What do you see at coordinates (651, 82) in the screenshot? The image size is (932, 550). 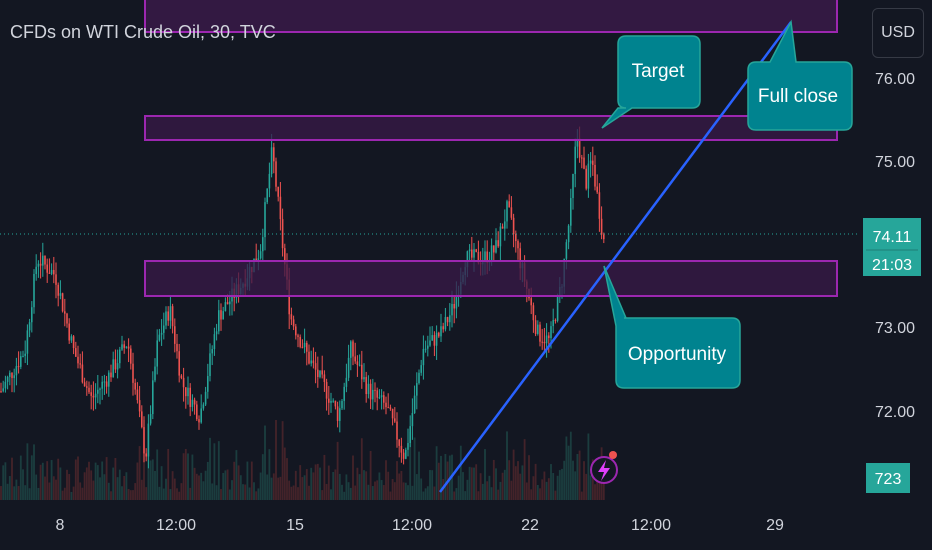 I see `callout-target: Target` at bounding box center [651, 82].